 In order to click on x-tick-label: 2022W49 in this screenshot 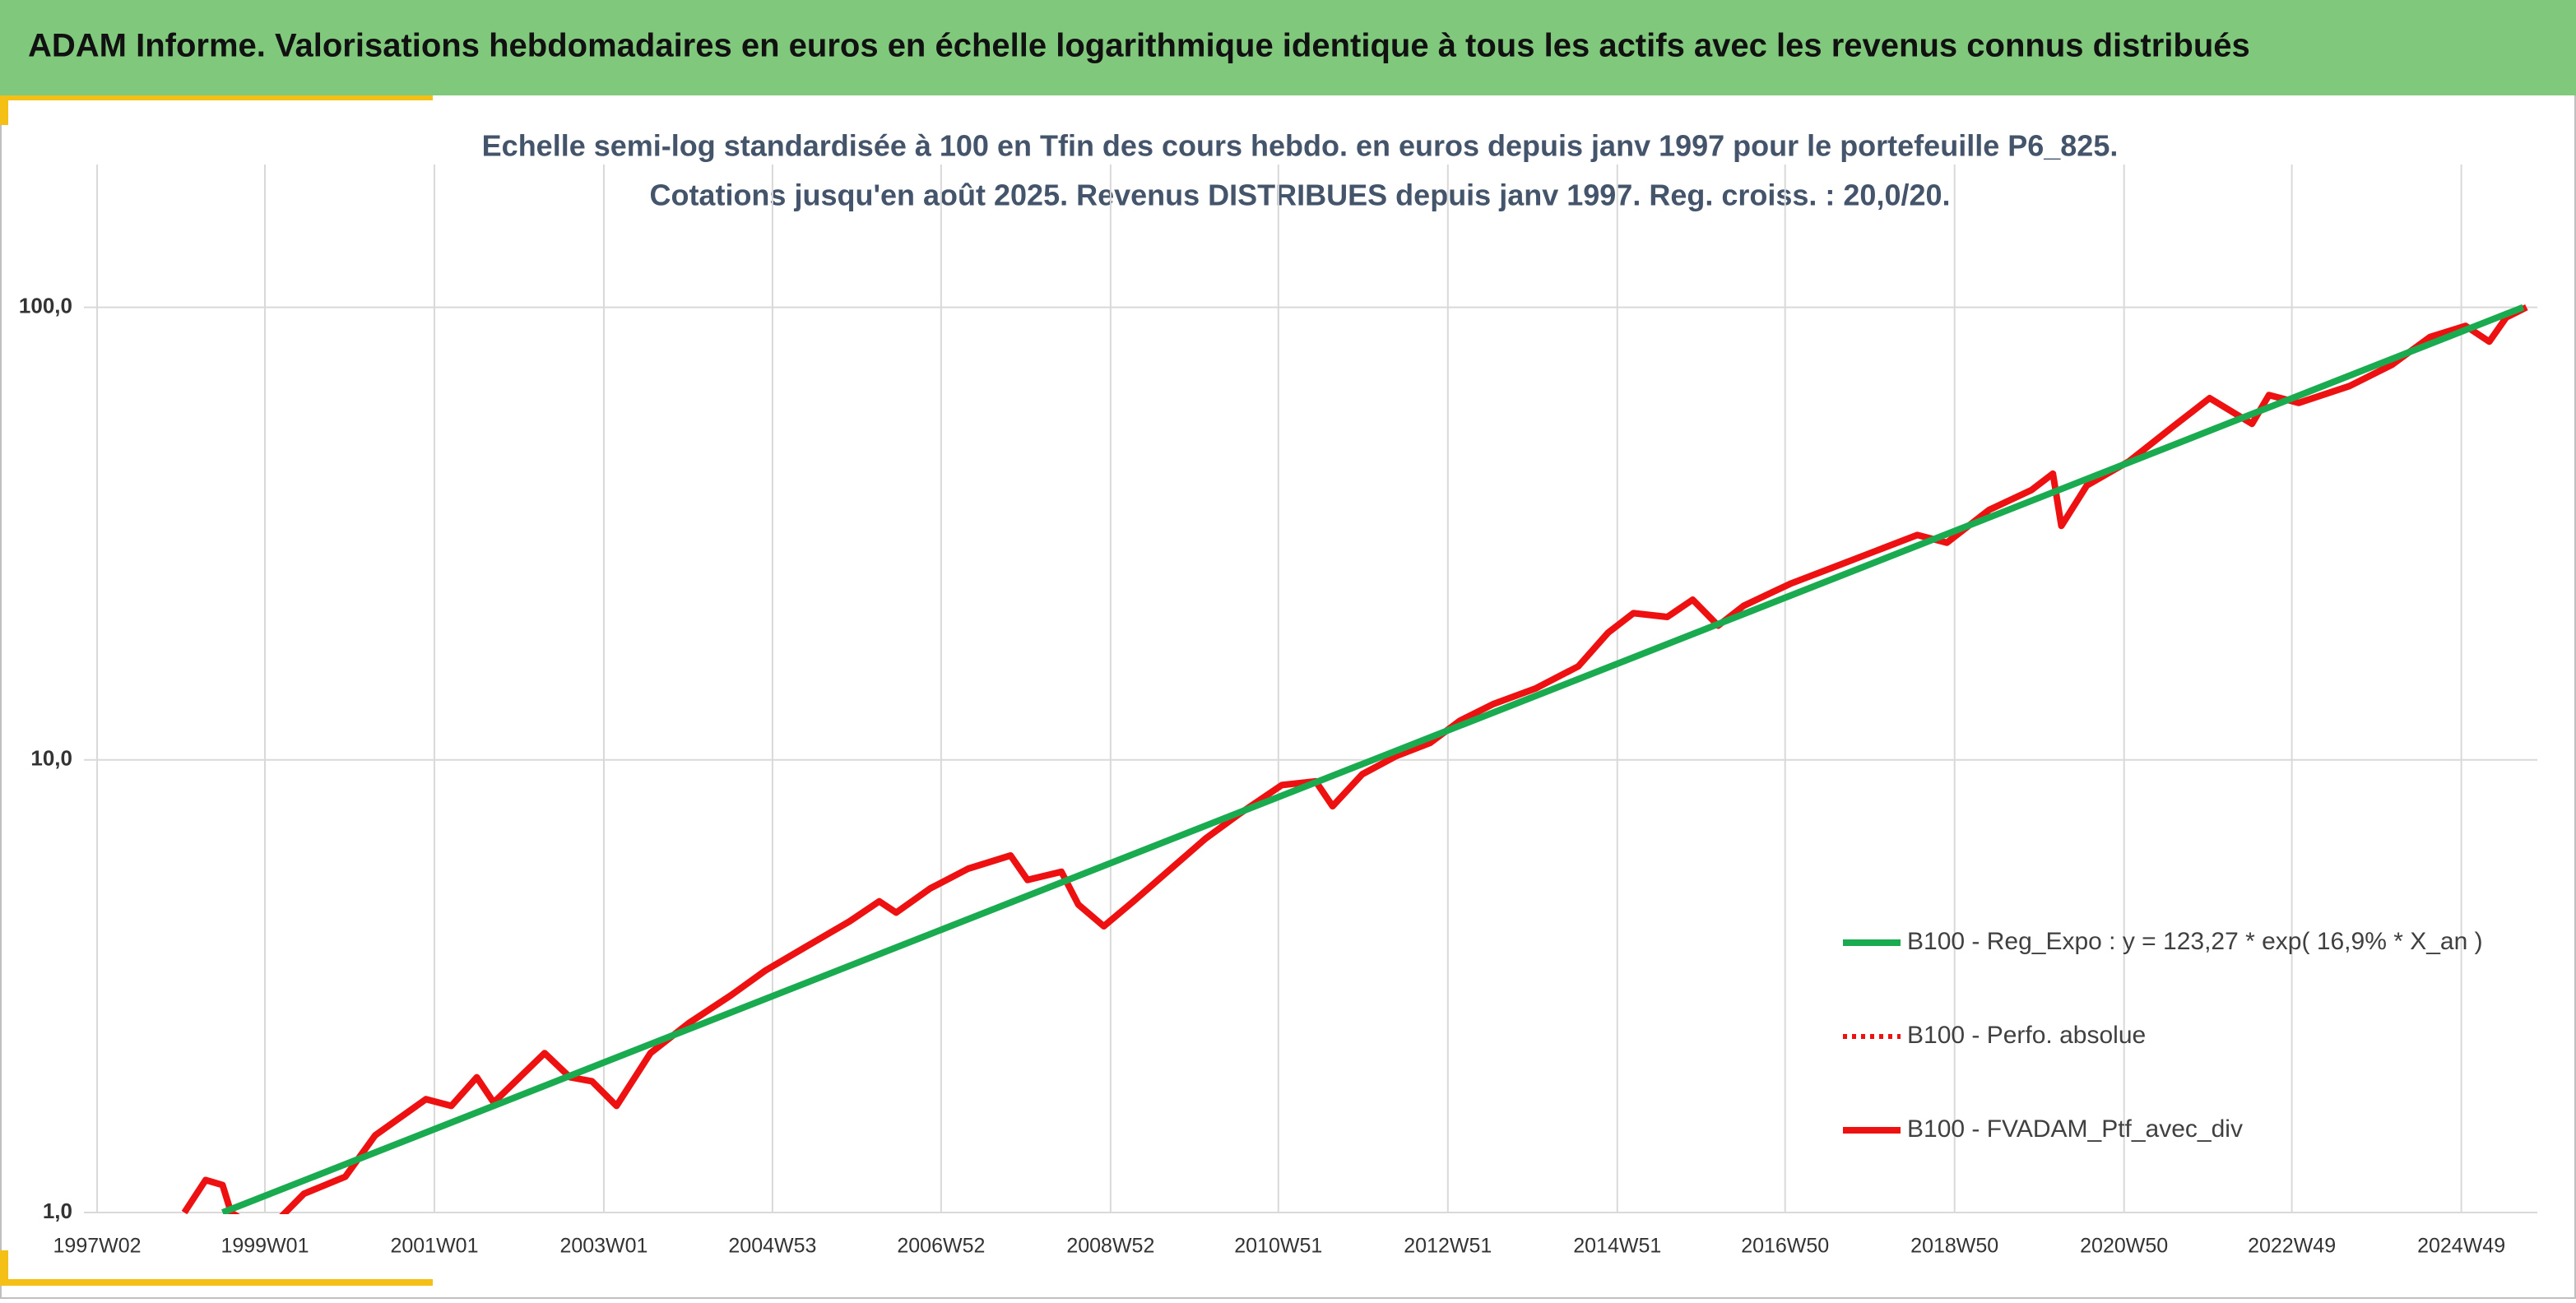, I will do `click(2292, 1246)`.